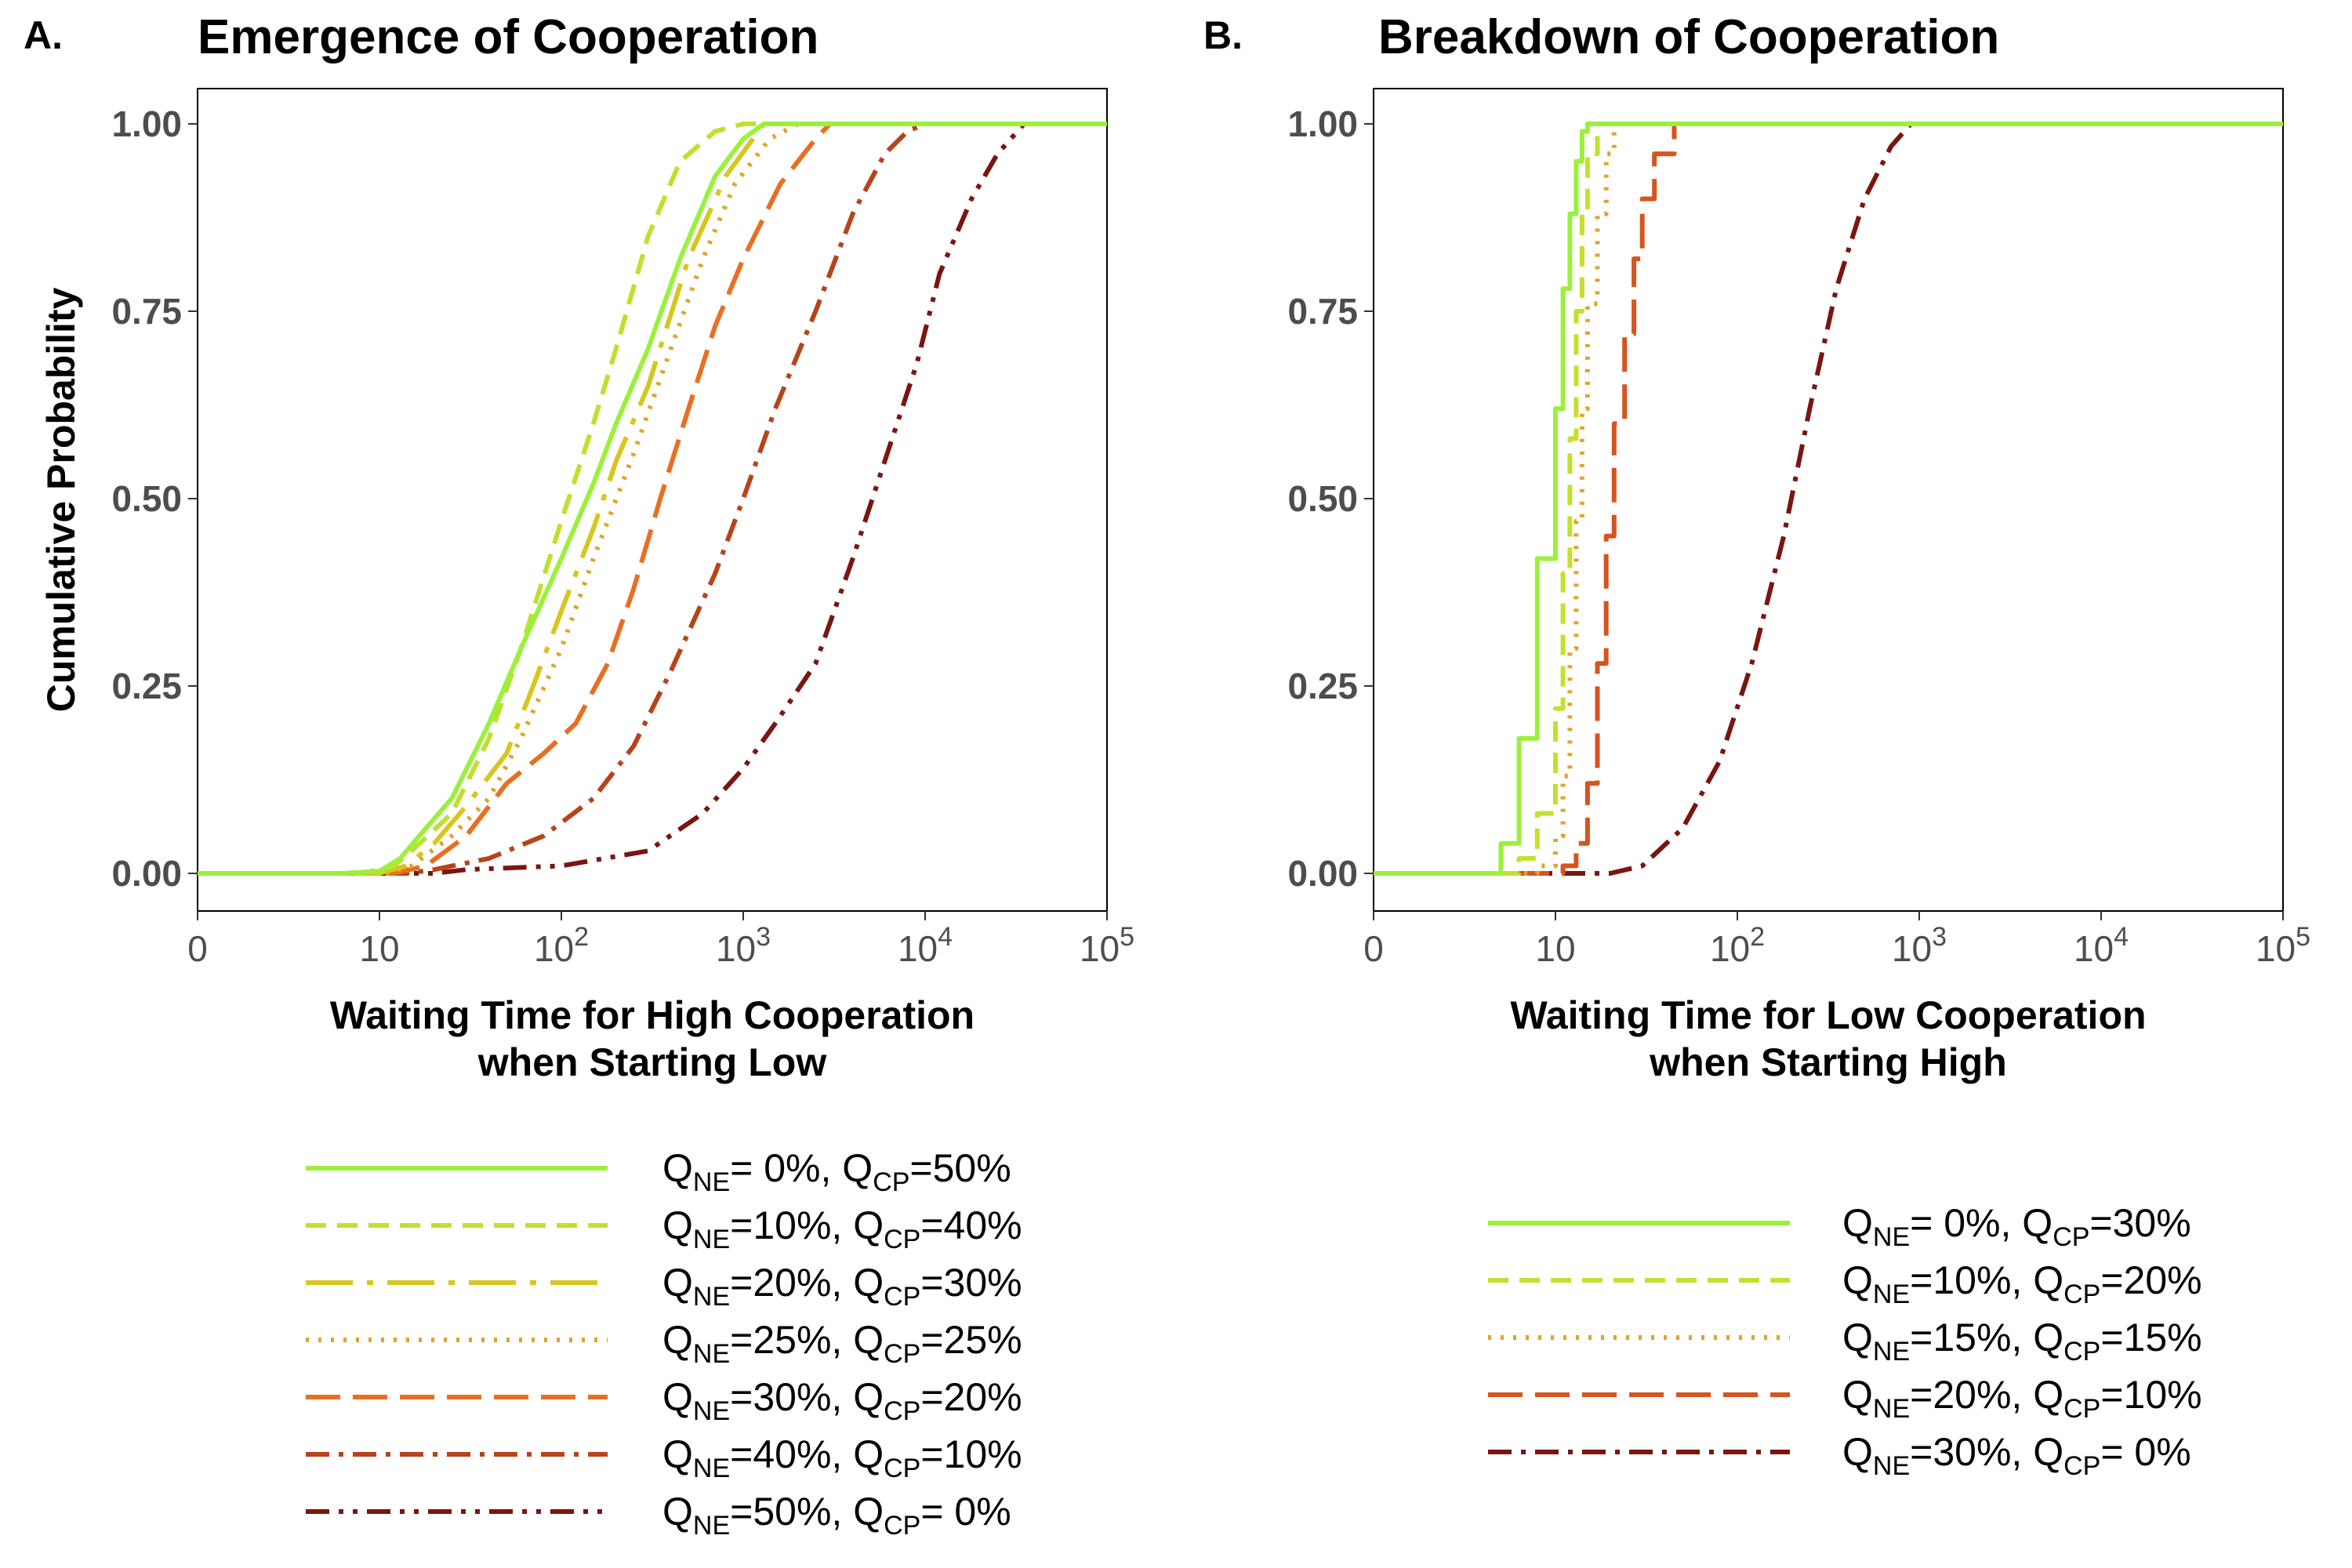  I want to click on legend-label-2: QNE=10%, QCP=20%, so click(2022, 1283).